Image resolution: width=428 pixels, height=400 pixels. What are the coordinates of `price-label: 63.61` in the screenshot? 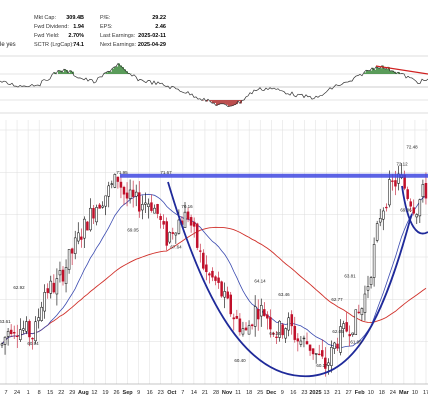 It's located at (5, 321).